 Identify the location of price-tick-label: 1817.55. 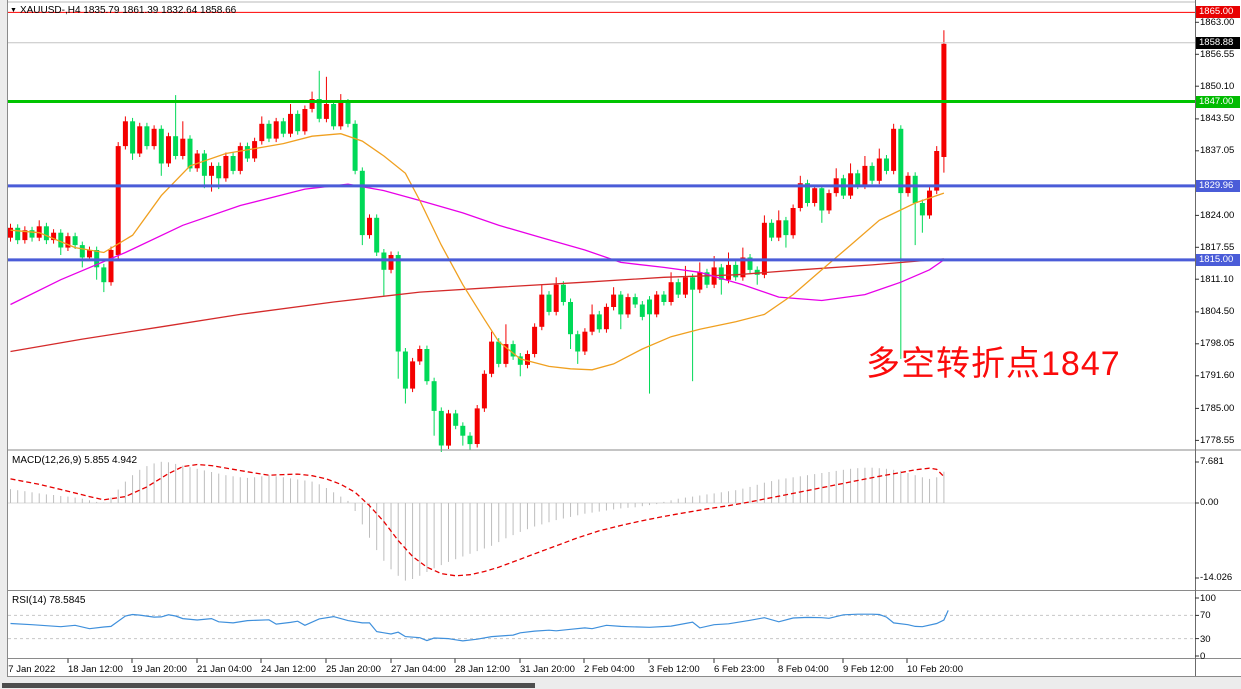
(1217, 247).